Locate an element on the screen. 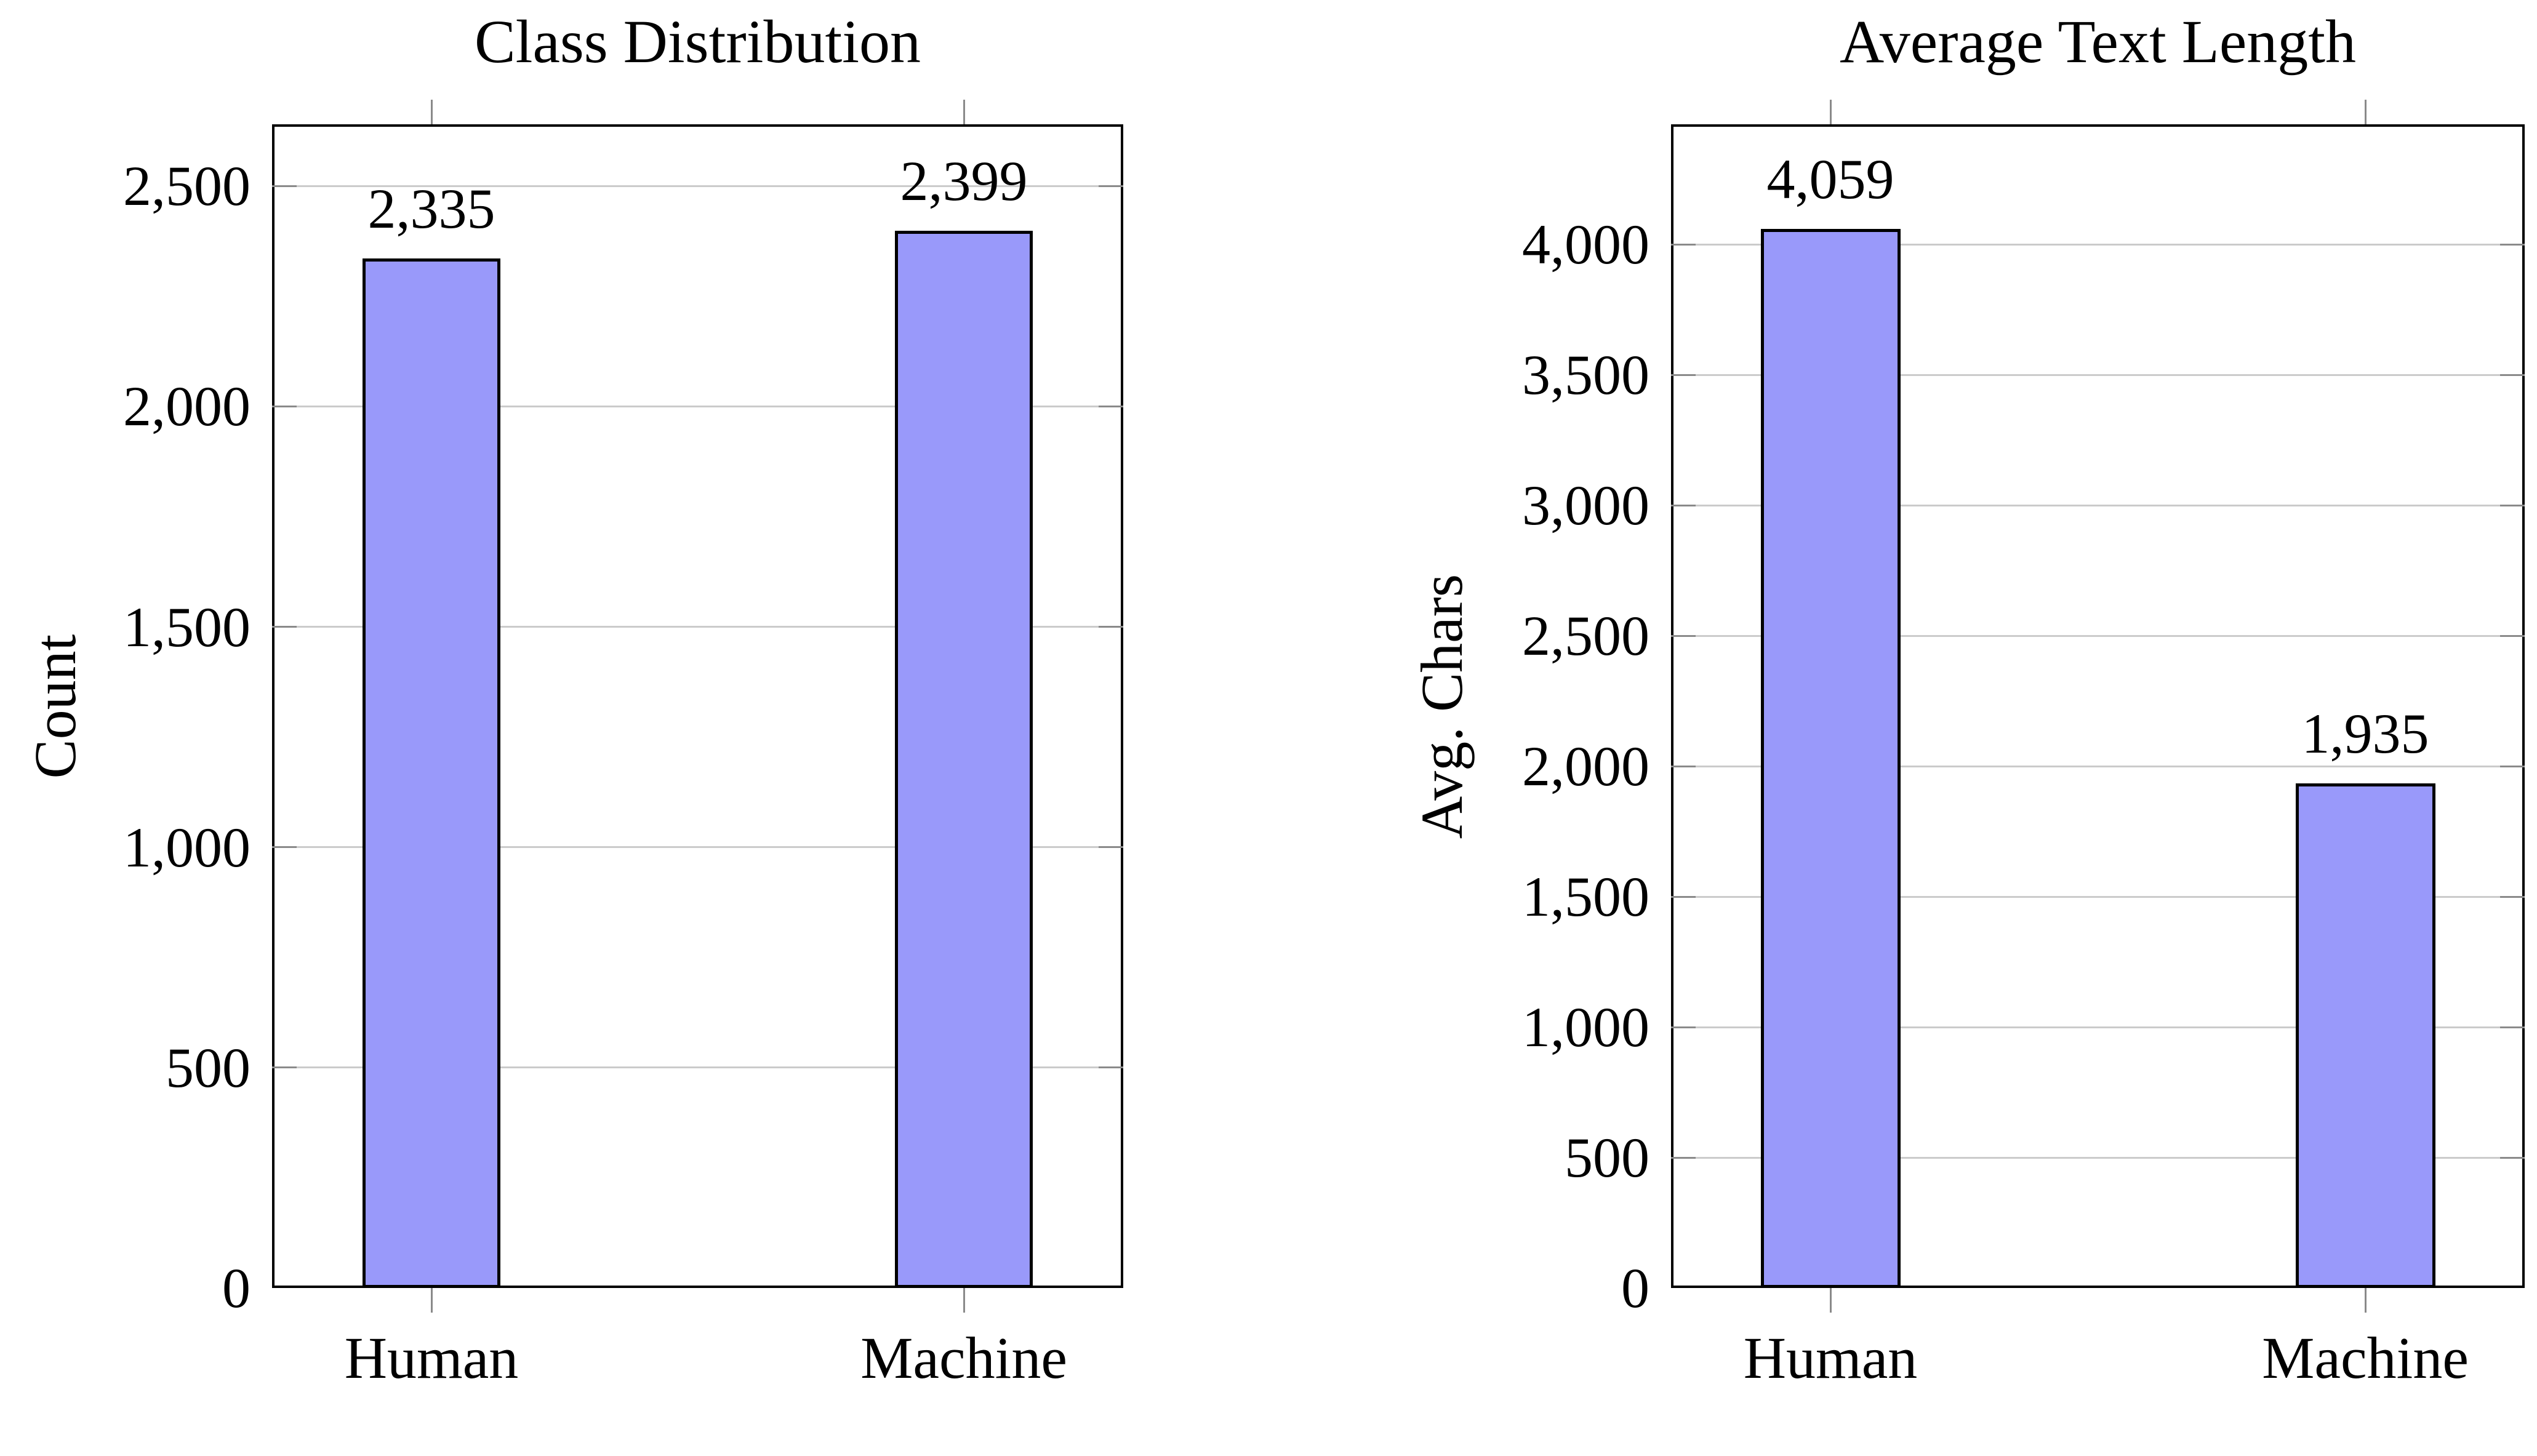 The height and width of the screenshot is (1456, 2537). y-tick-label: 4,000 is located at coordinates (1585, 244).